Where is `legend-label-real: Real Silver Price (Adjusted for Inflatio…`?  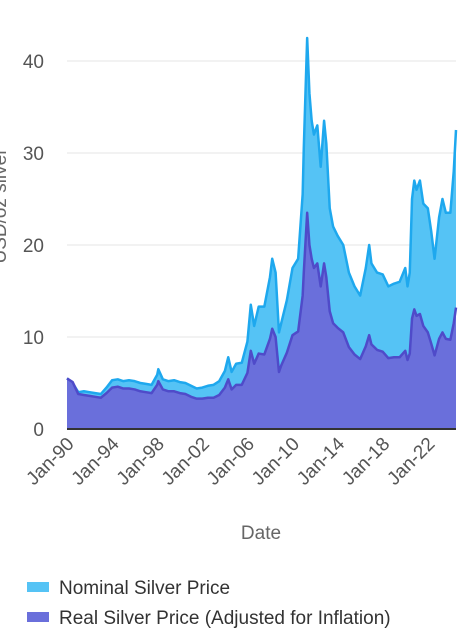
legend-label-real: Real Silver Price (Adjusted for Inflatio… is located at coordinates (225, 618).